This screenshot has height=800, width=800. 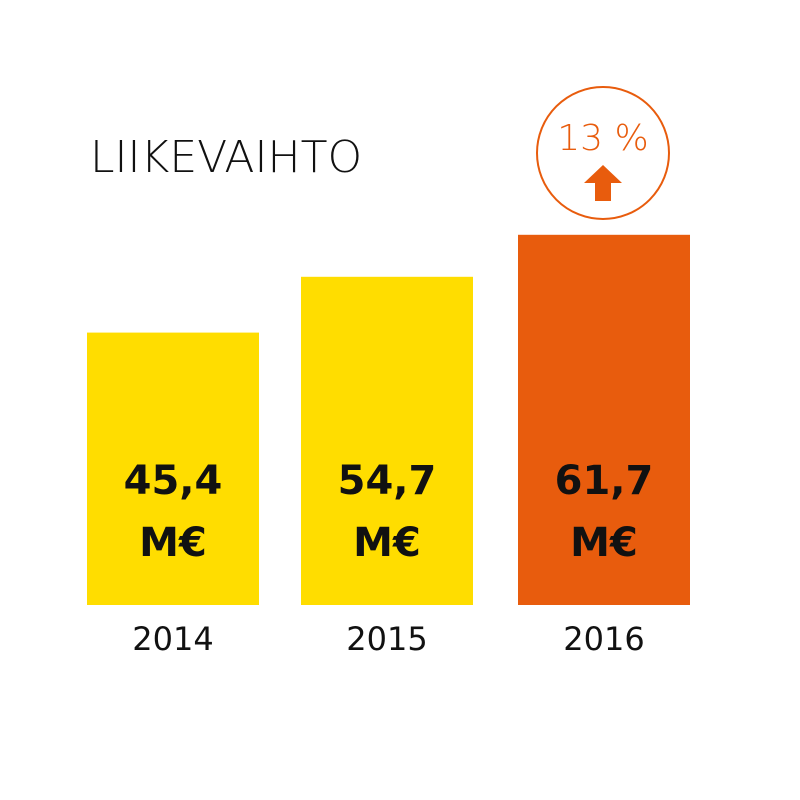 I want to click on chart-title: LIIKEVAIHTO, so click(x=226, y=157).